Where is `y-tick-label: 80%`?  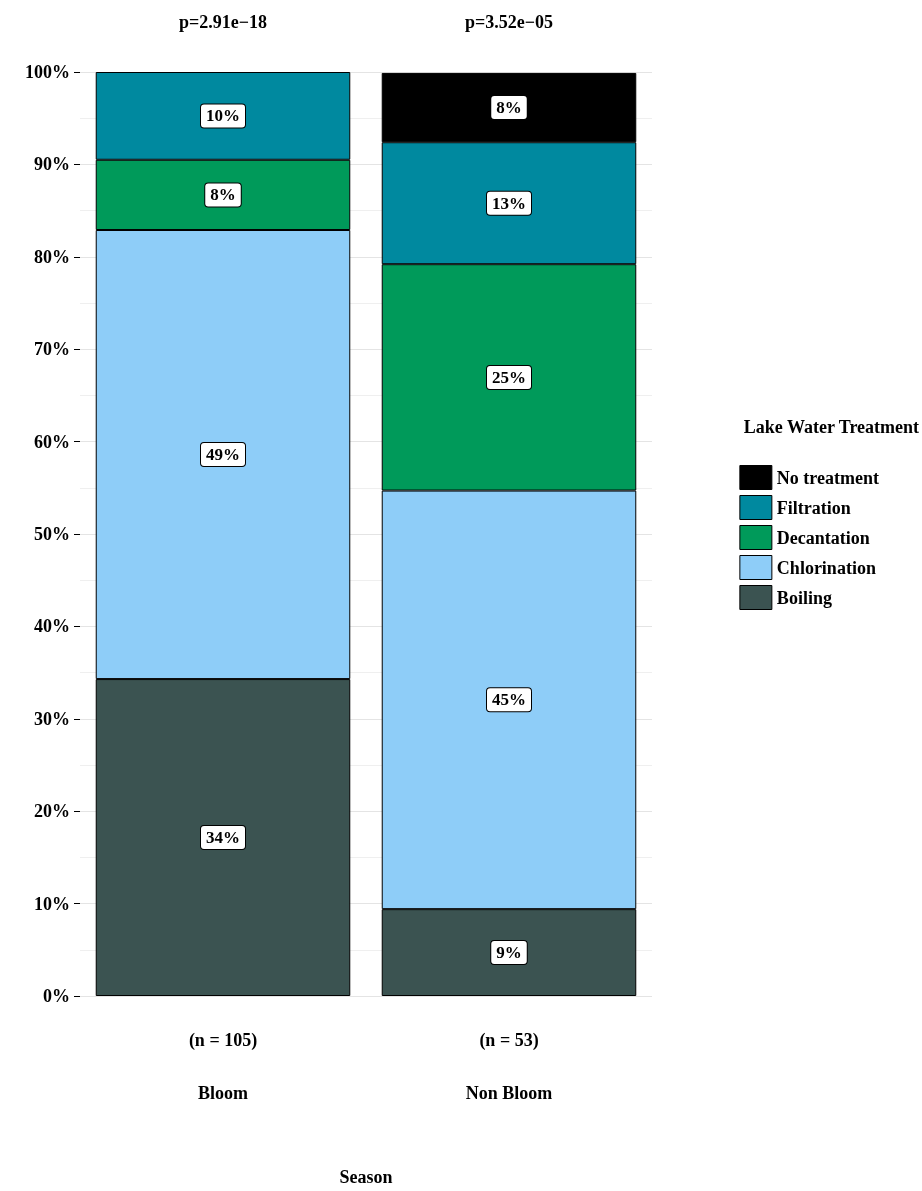
y-tick-label: 80% is located at coordinates (52, 256).